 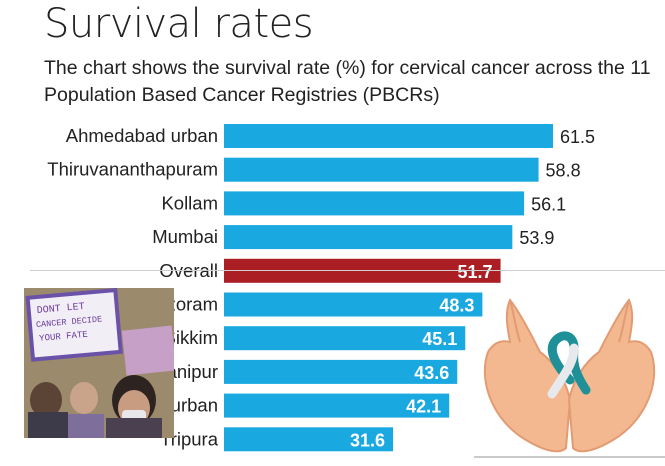 I want to click on protest-photo: DONT LET CANCER DECIDE YOUR FATE, so click(x=99, y=363).